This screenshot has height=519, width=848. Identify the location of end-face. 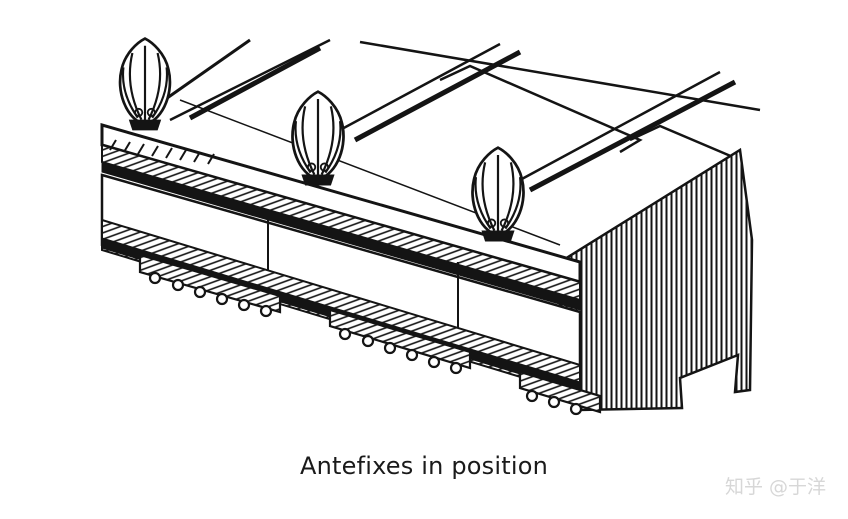
(656, 279).